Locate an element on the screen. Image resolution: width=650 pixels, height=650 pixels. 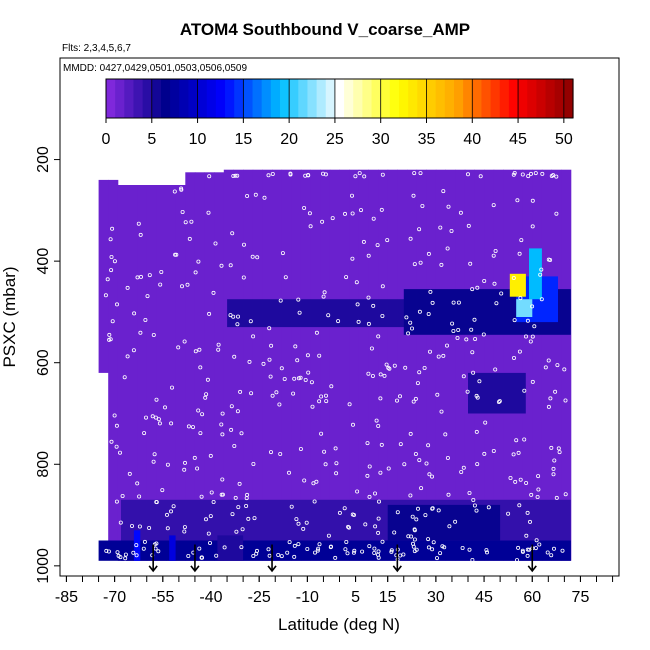
chart-title: ATOM4 Southbound V_coarse_AMP is located at coordinates (325, 29).